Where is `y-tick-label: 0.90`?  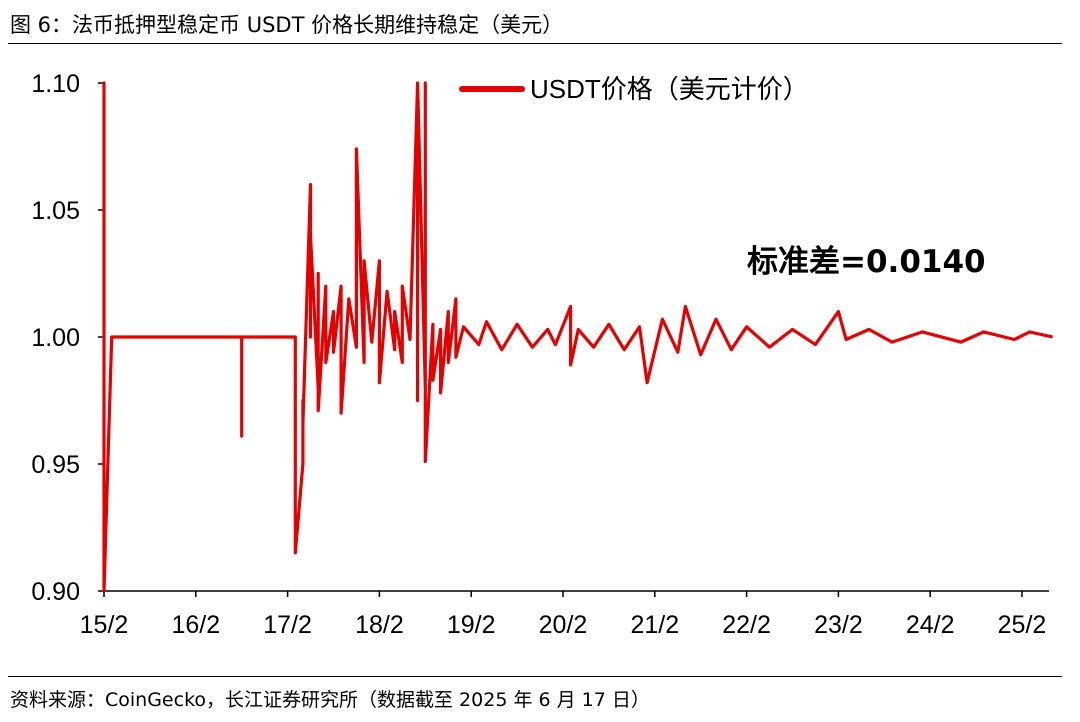
y-tick-label: 0.90 is located at coordinates (55, 592).